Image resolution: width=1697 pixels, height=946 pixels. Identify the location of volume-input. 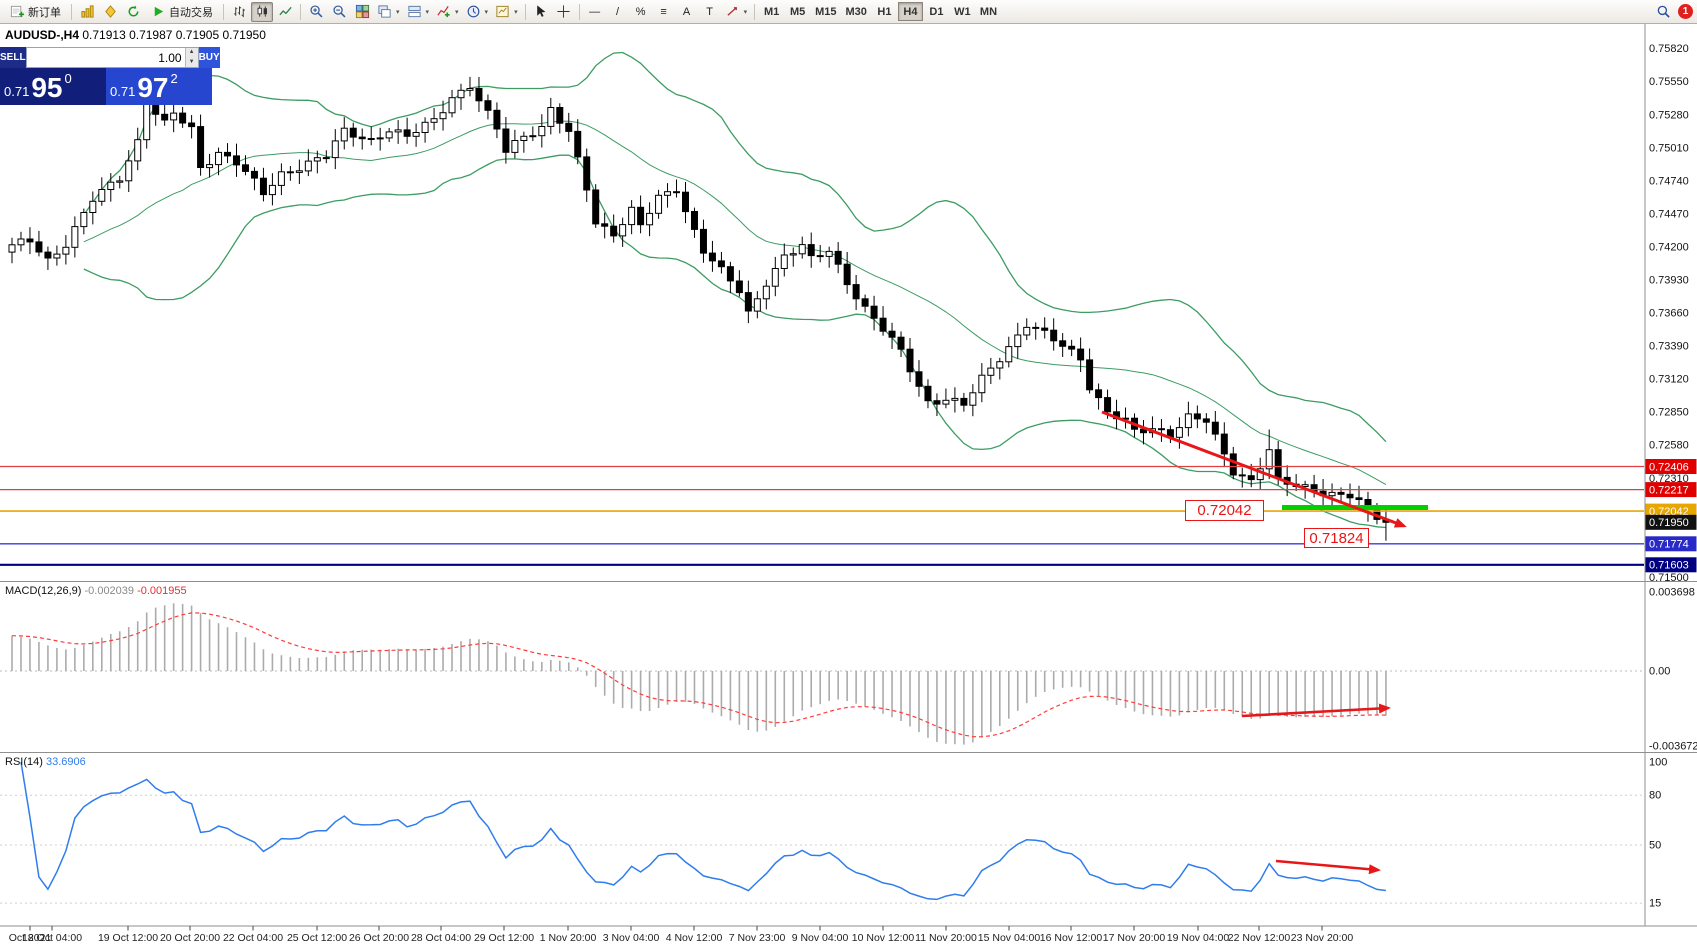
(105, 57).